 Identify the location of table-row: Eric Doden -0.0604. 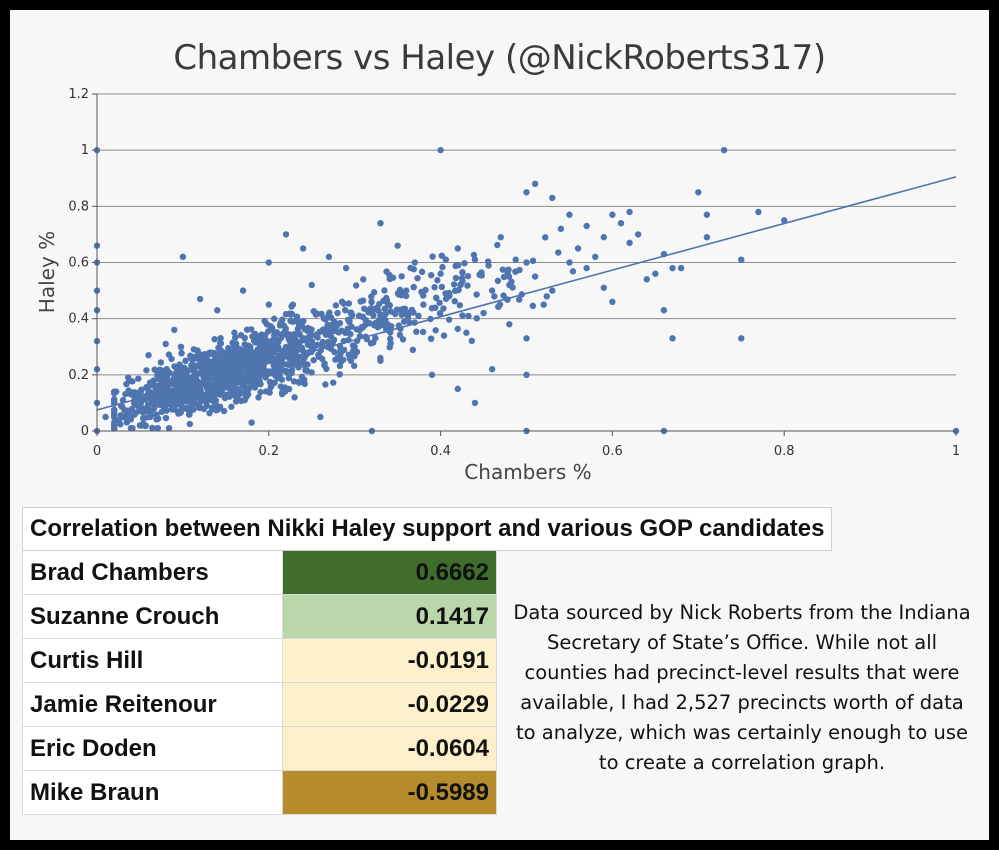
(427, 748).